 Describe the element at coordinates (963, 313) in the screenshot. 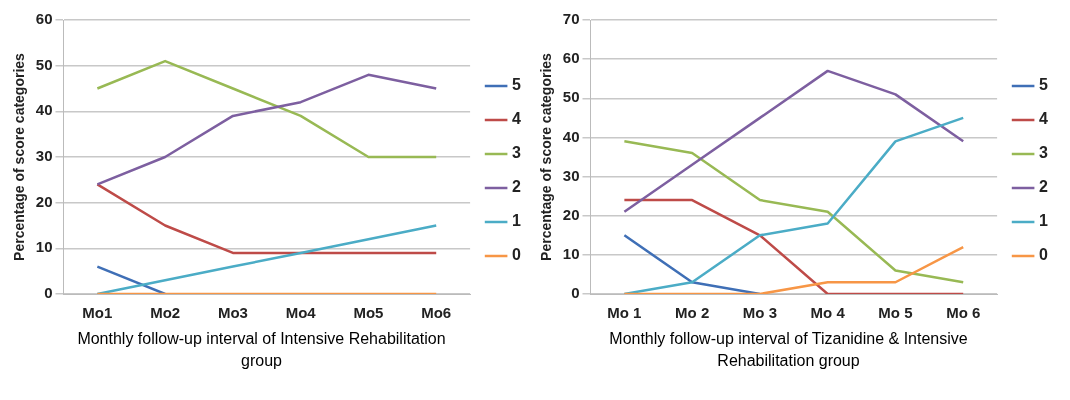

I see `x-tick-label: Mo 6` at that location.